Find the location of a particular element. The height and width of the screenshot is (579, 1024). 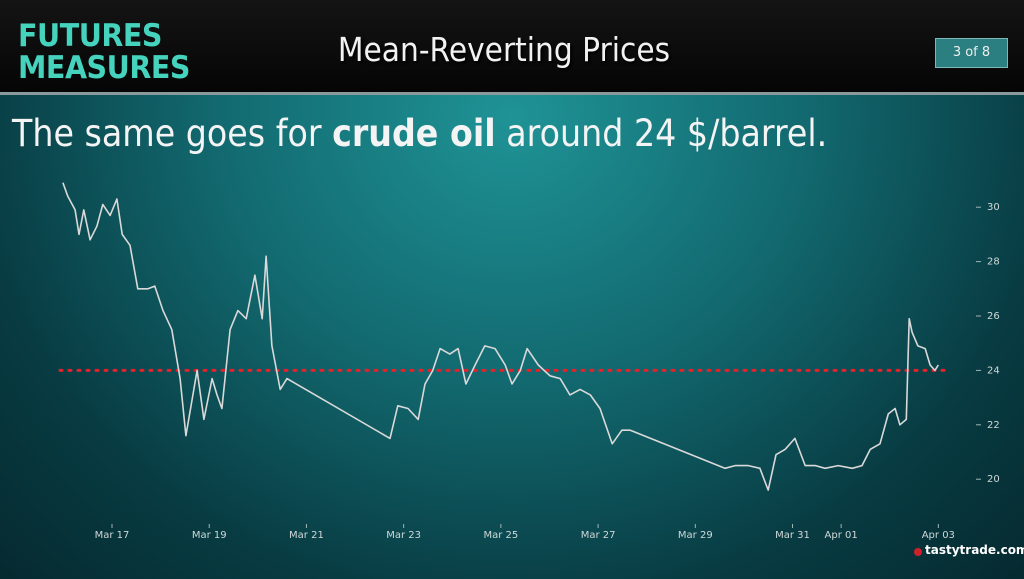

x-tick-label: Apr 01 is located at coordinates (841, 535).